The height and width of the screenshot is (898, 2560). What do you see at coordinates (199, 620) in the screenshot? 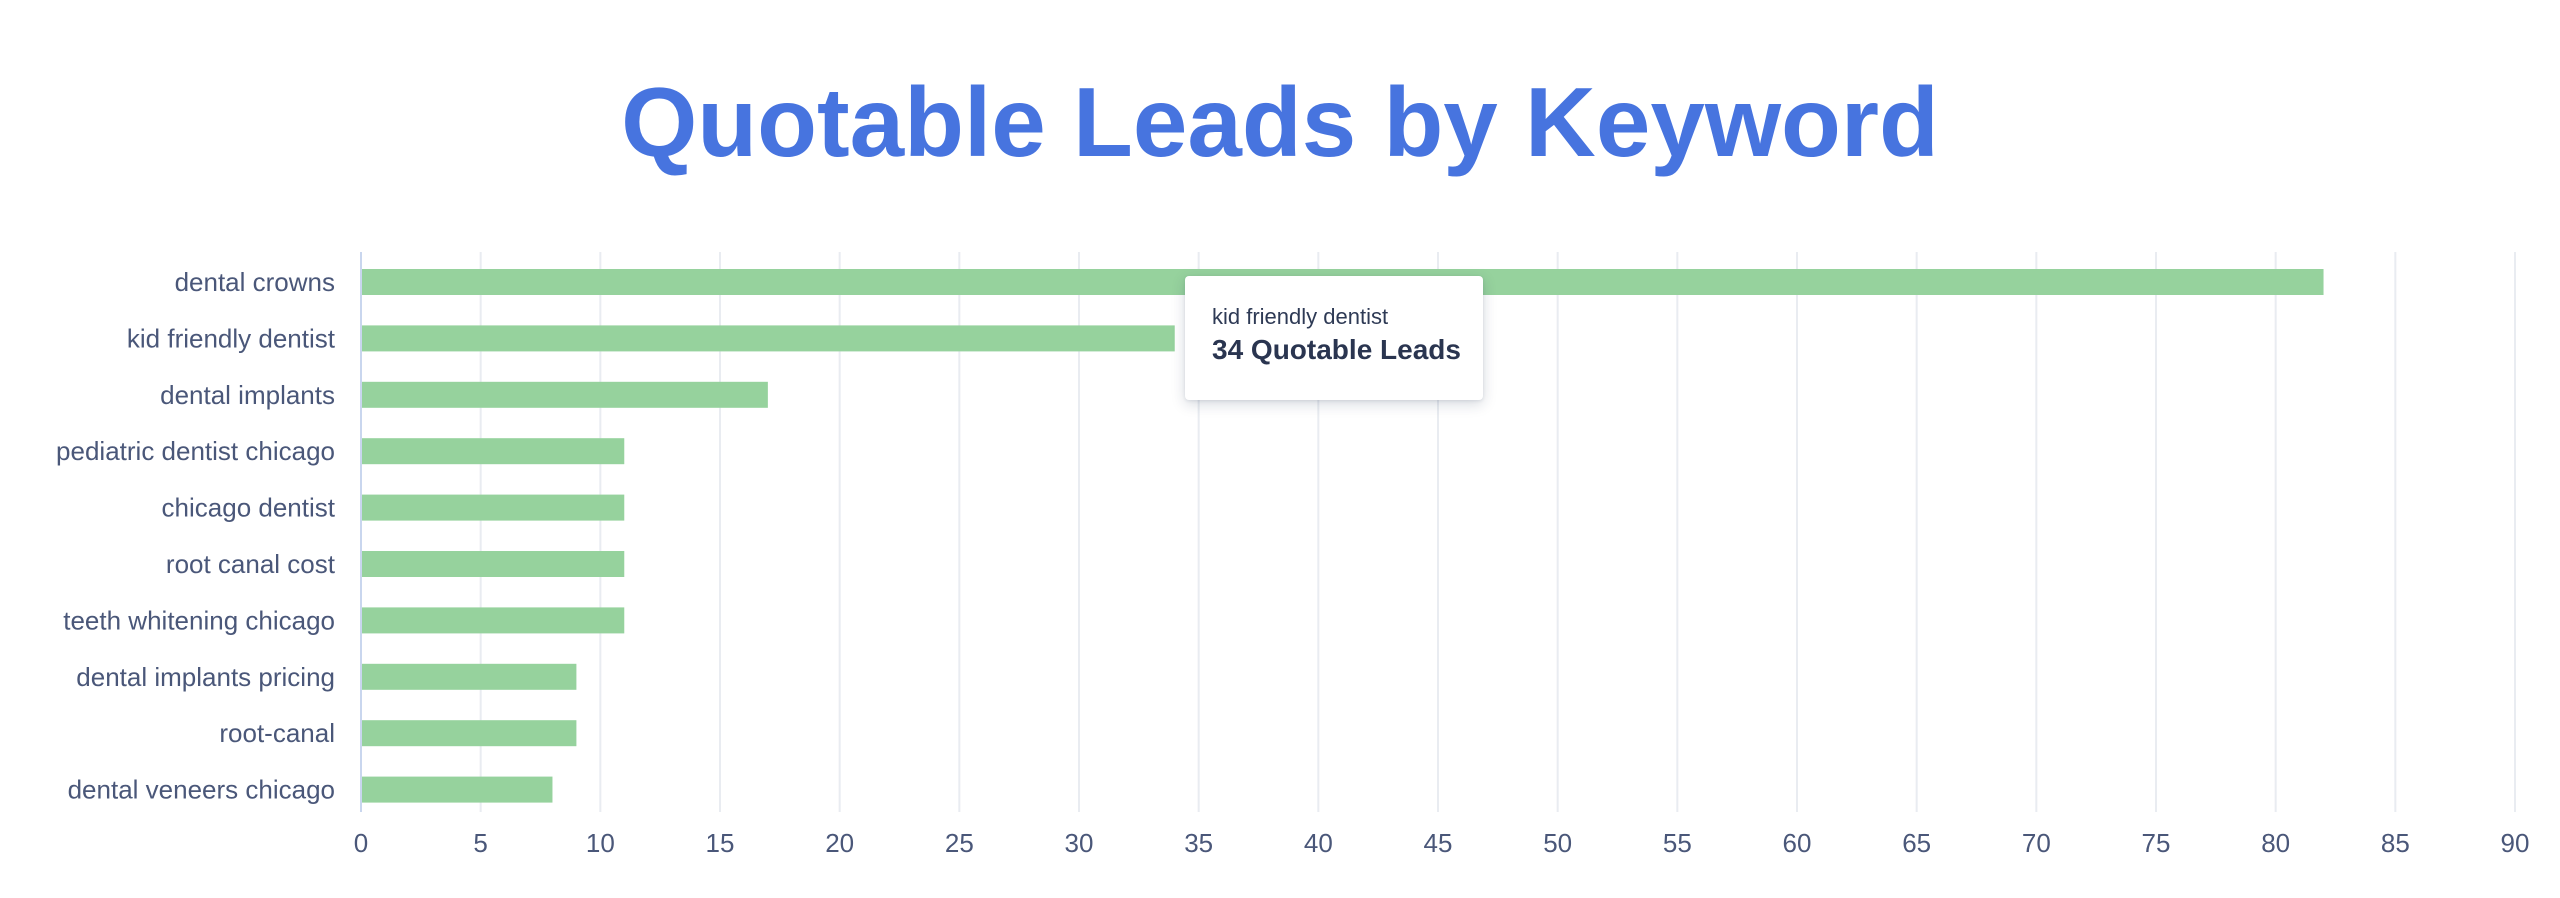
I see `category-label: teeth whitening chicago` at bounding box center [199, 620].